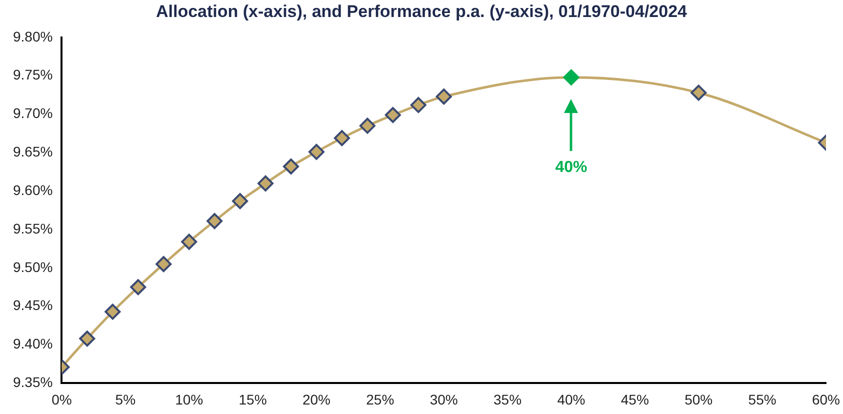 The height and width of the screenshot is (414, 843). Describe the element at coordinates (189, 399) in the screenshot. I see `x-tick-label: 10%` at that location.